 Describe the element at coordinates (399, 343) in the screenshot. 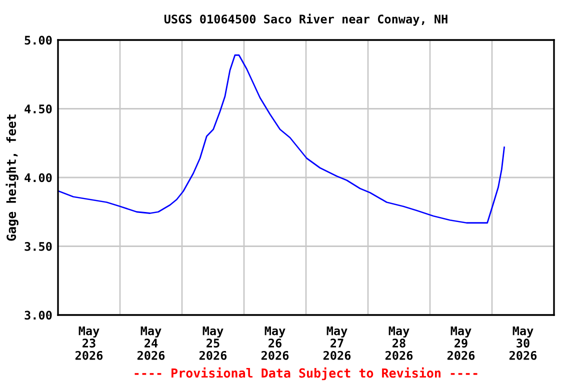

I see `x-tick-label: May 28 2026` at that location.